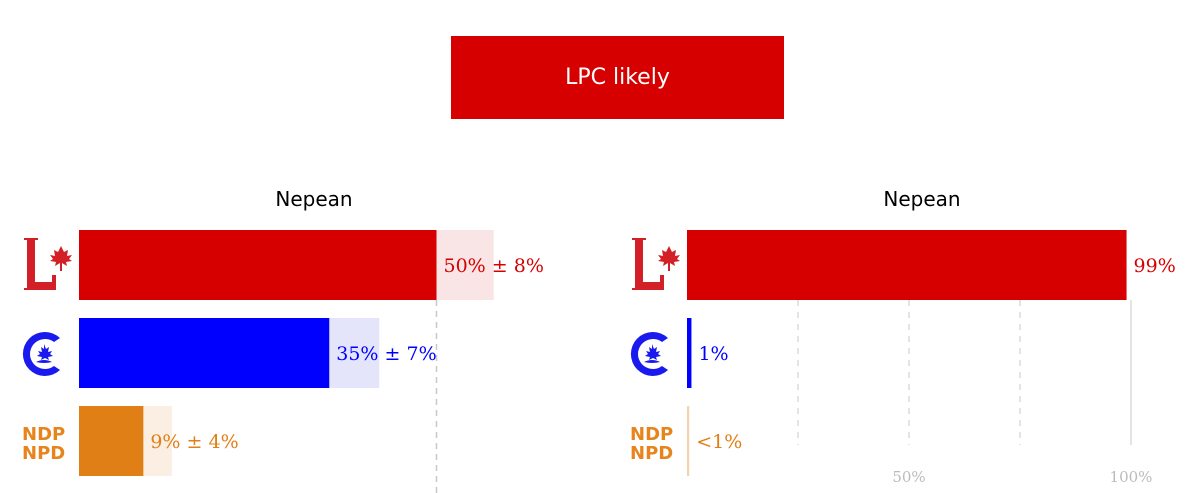 This screenshot has height=493, width=1187. I want to click on value-label-ndp: <1%, so click(719, 442).